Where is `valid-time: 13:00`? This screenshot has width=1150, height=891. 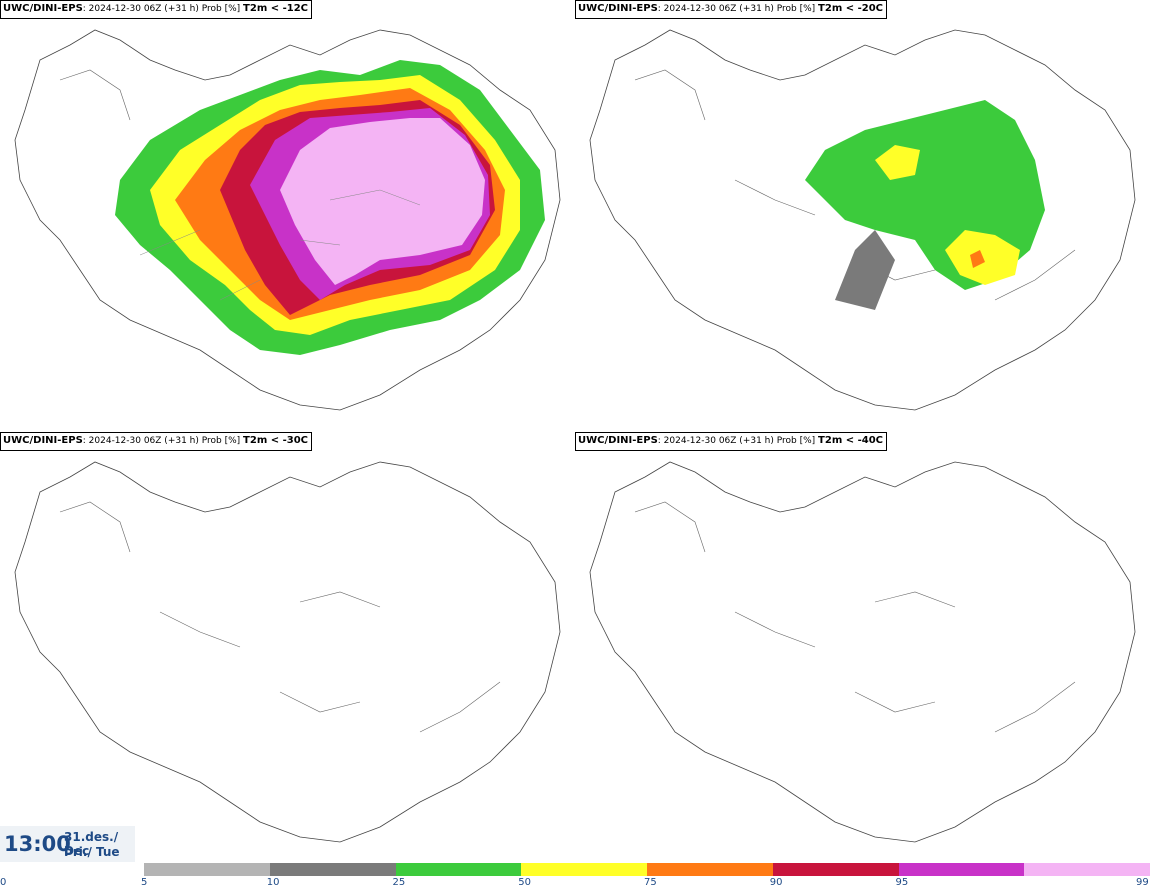
valid-time: 13:00 is located at coordinates (37, 844).